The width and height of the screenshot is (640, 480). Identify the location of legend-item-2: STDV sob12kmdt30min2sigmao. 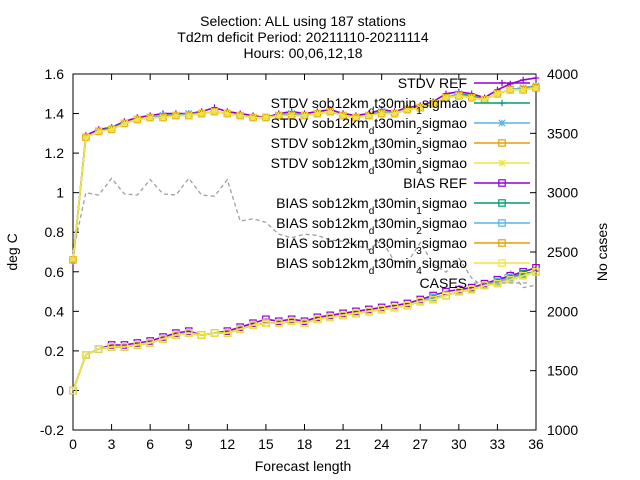
(400, 126).